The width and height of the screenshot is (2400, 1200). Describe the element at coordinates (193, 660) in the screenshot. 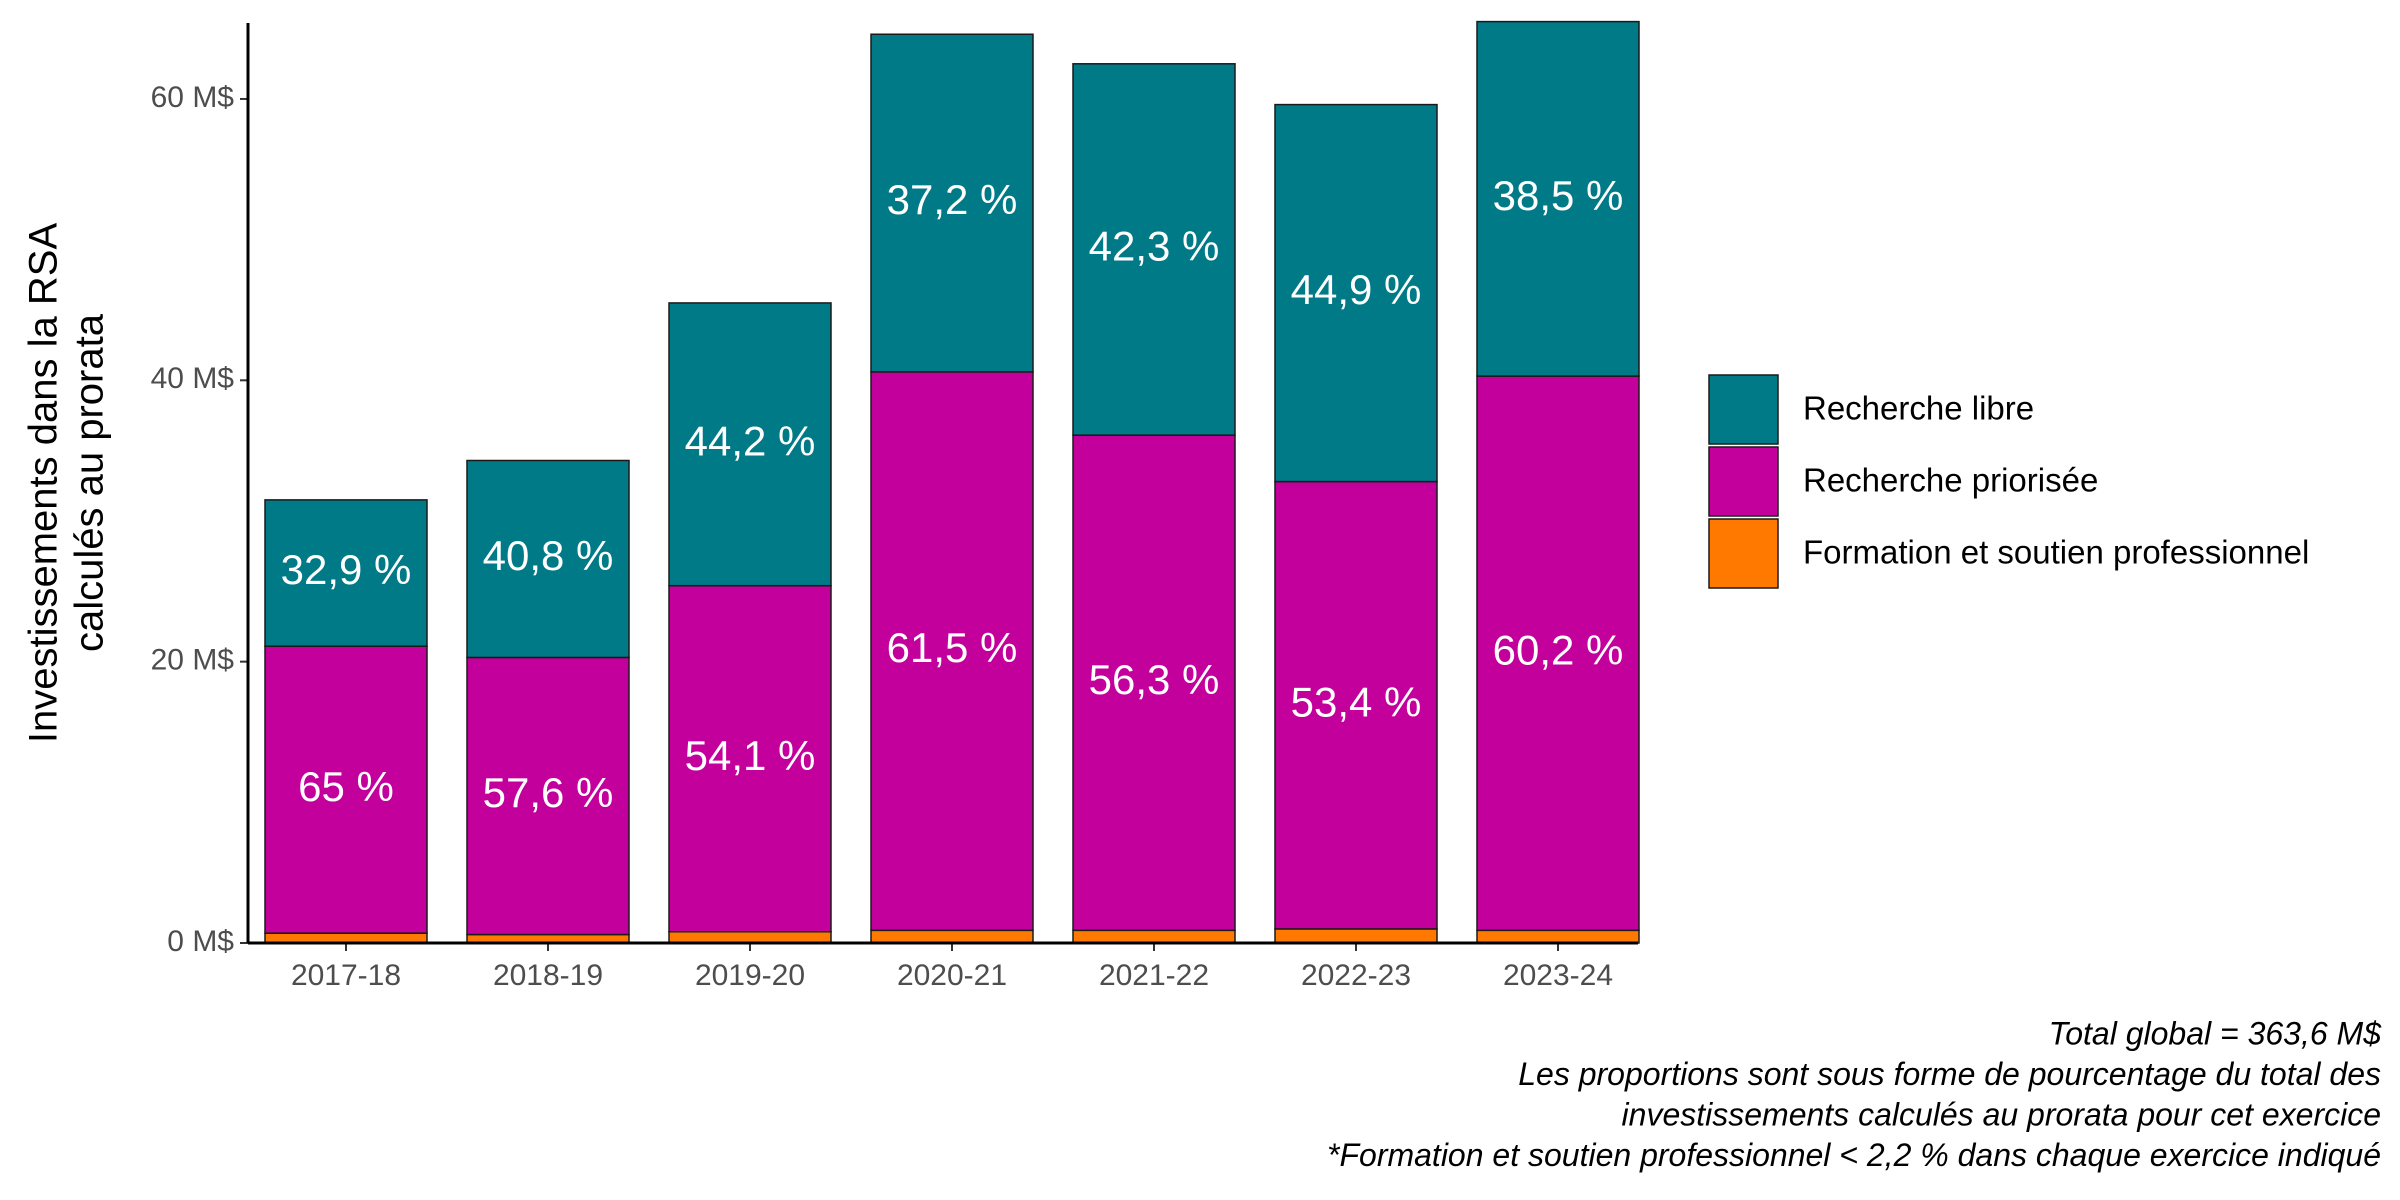

I see `y-tick-label: 20 M$` at that location.